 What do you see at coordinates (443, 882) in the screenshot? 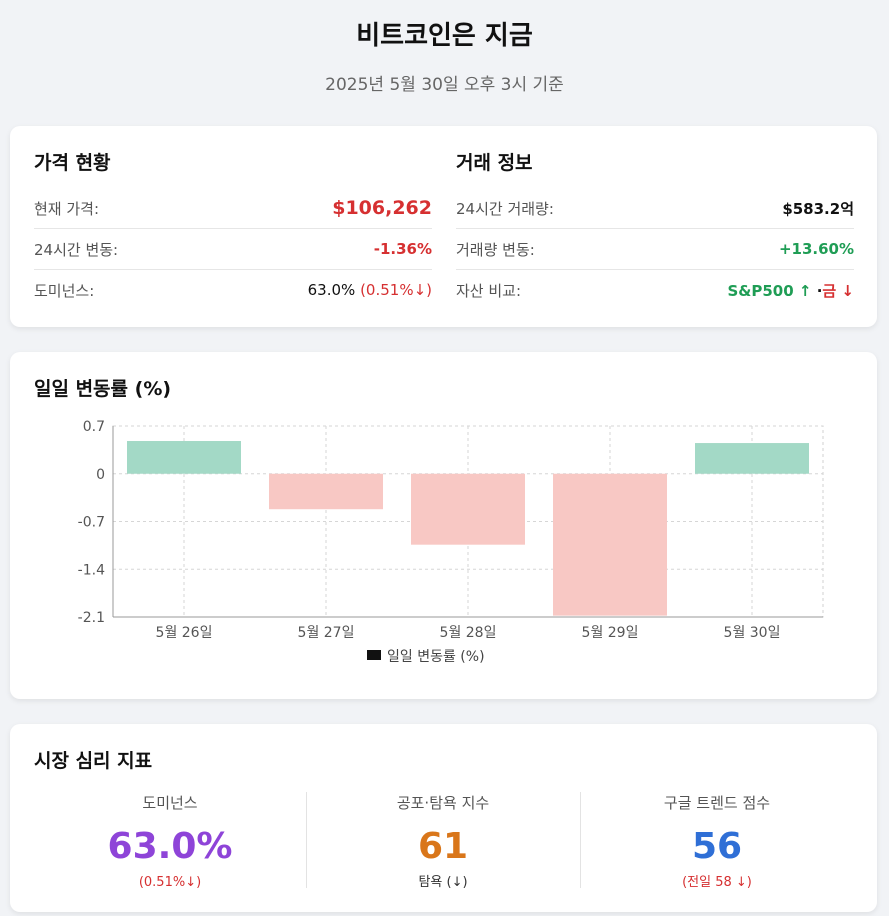
I see `metric-fear-greed-note: 탐욕 (↓)` at bounding box center [443, 882].